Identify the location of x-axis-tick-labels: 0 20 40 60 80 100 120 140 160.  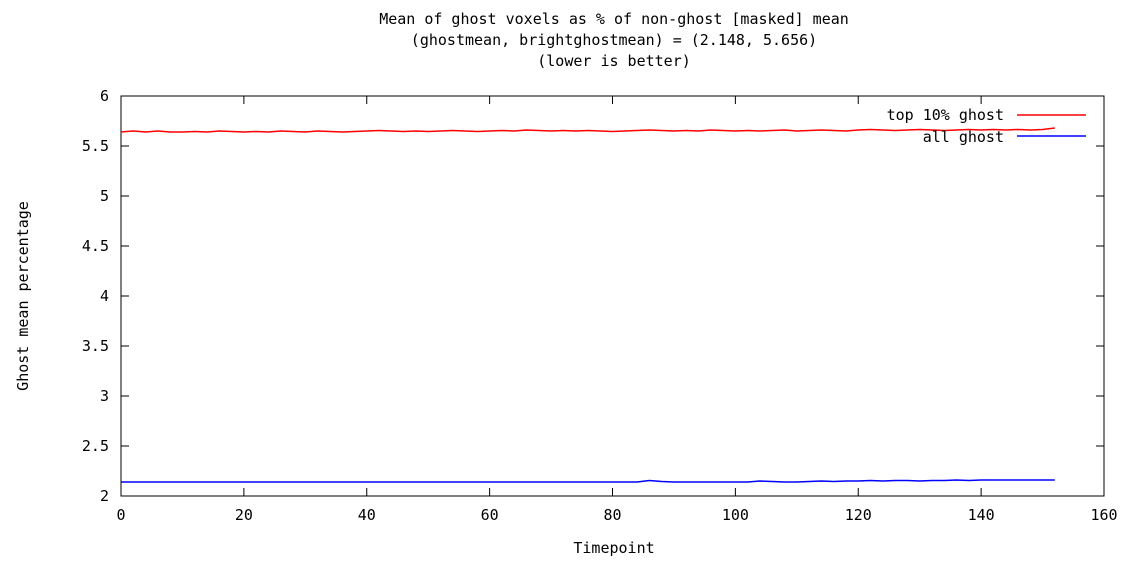
(616, 515).